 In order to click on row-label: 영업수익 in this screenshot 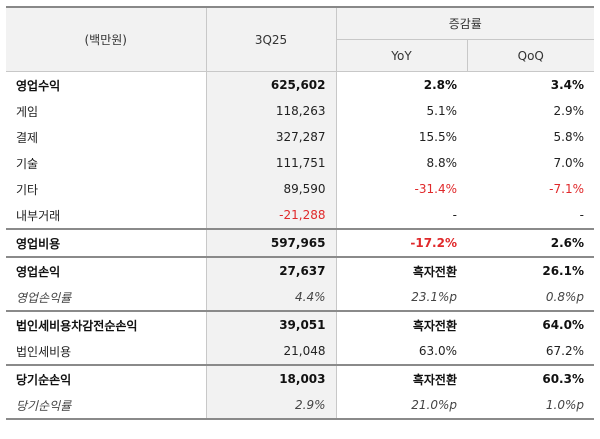, I will do `click(106, 84)`.